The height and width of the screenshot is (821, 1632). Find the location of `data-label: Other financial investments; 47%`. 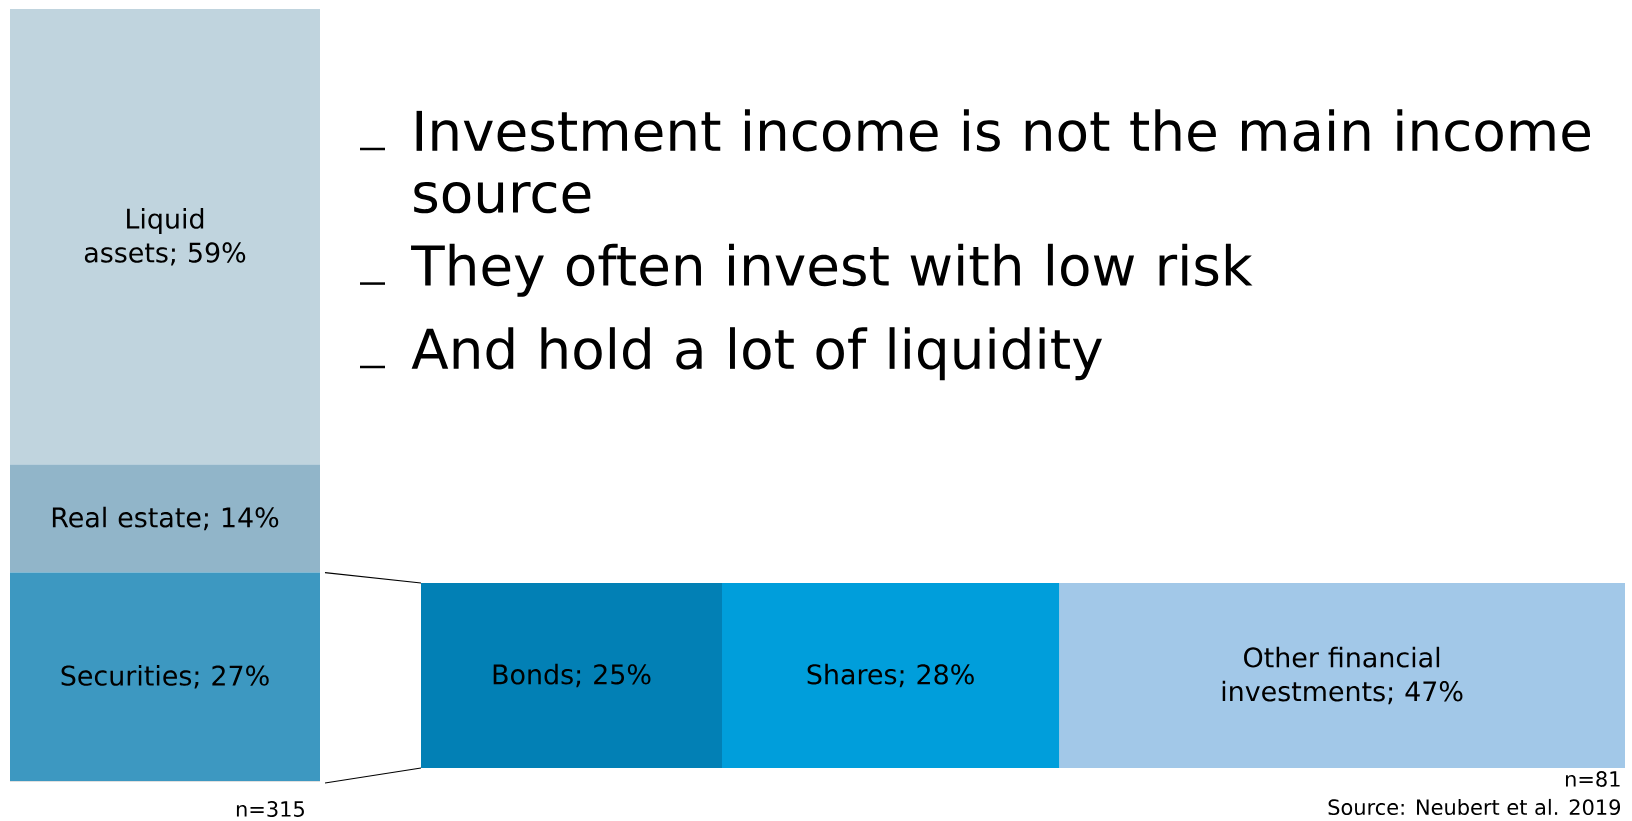

data-label: Other financial investments; 47% is located at coordinates (1342, 675).